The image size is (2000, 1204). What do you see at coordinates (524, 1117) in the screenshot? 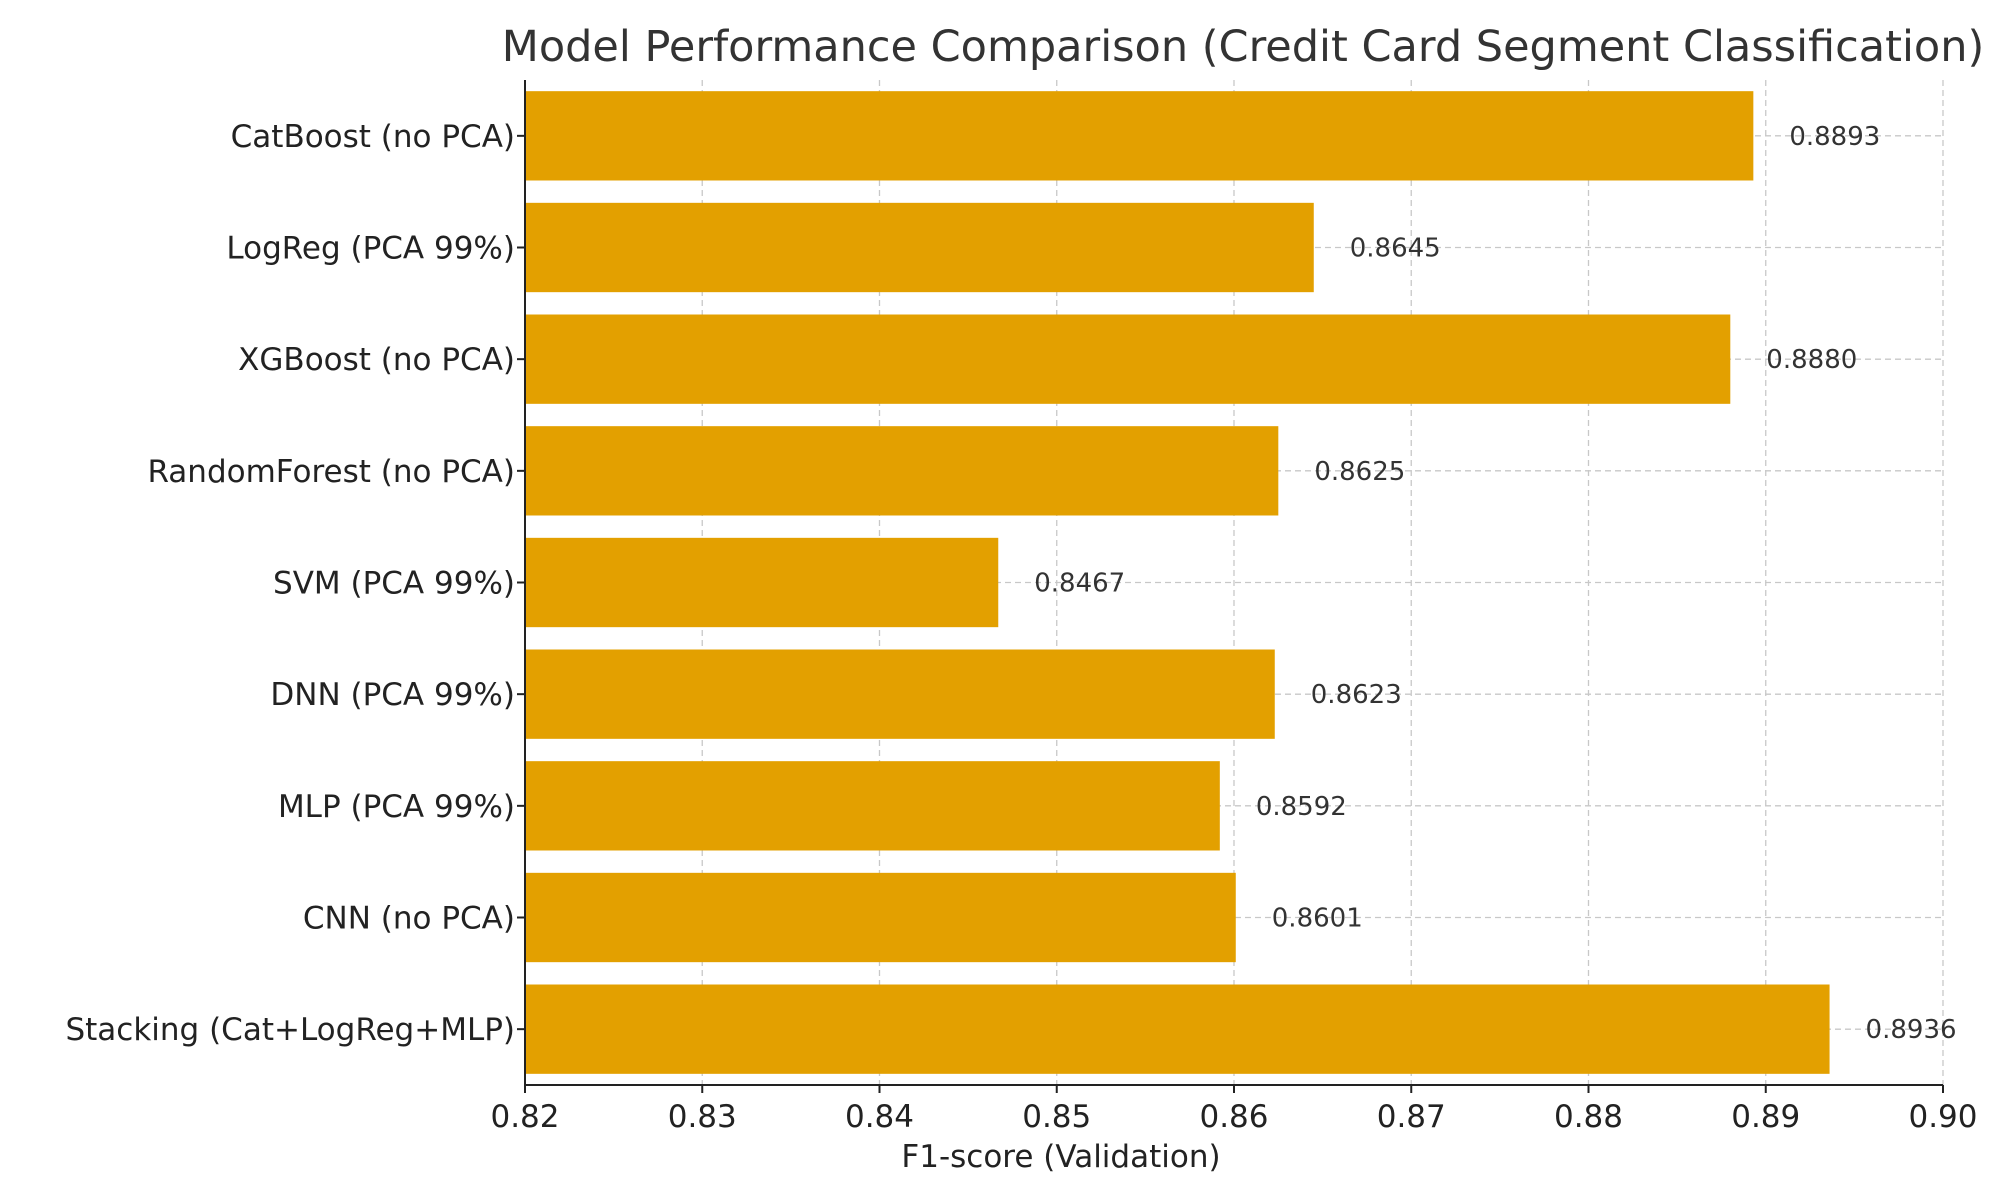
I see `x-tick-label: 0.82` at bounding box center [524, 1117].